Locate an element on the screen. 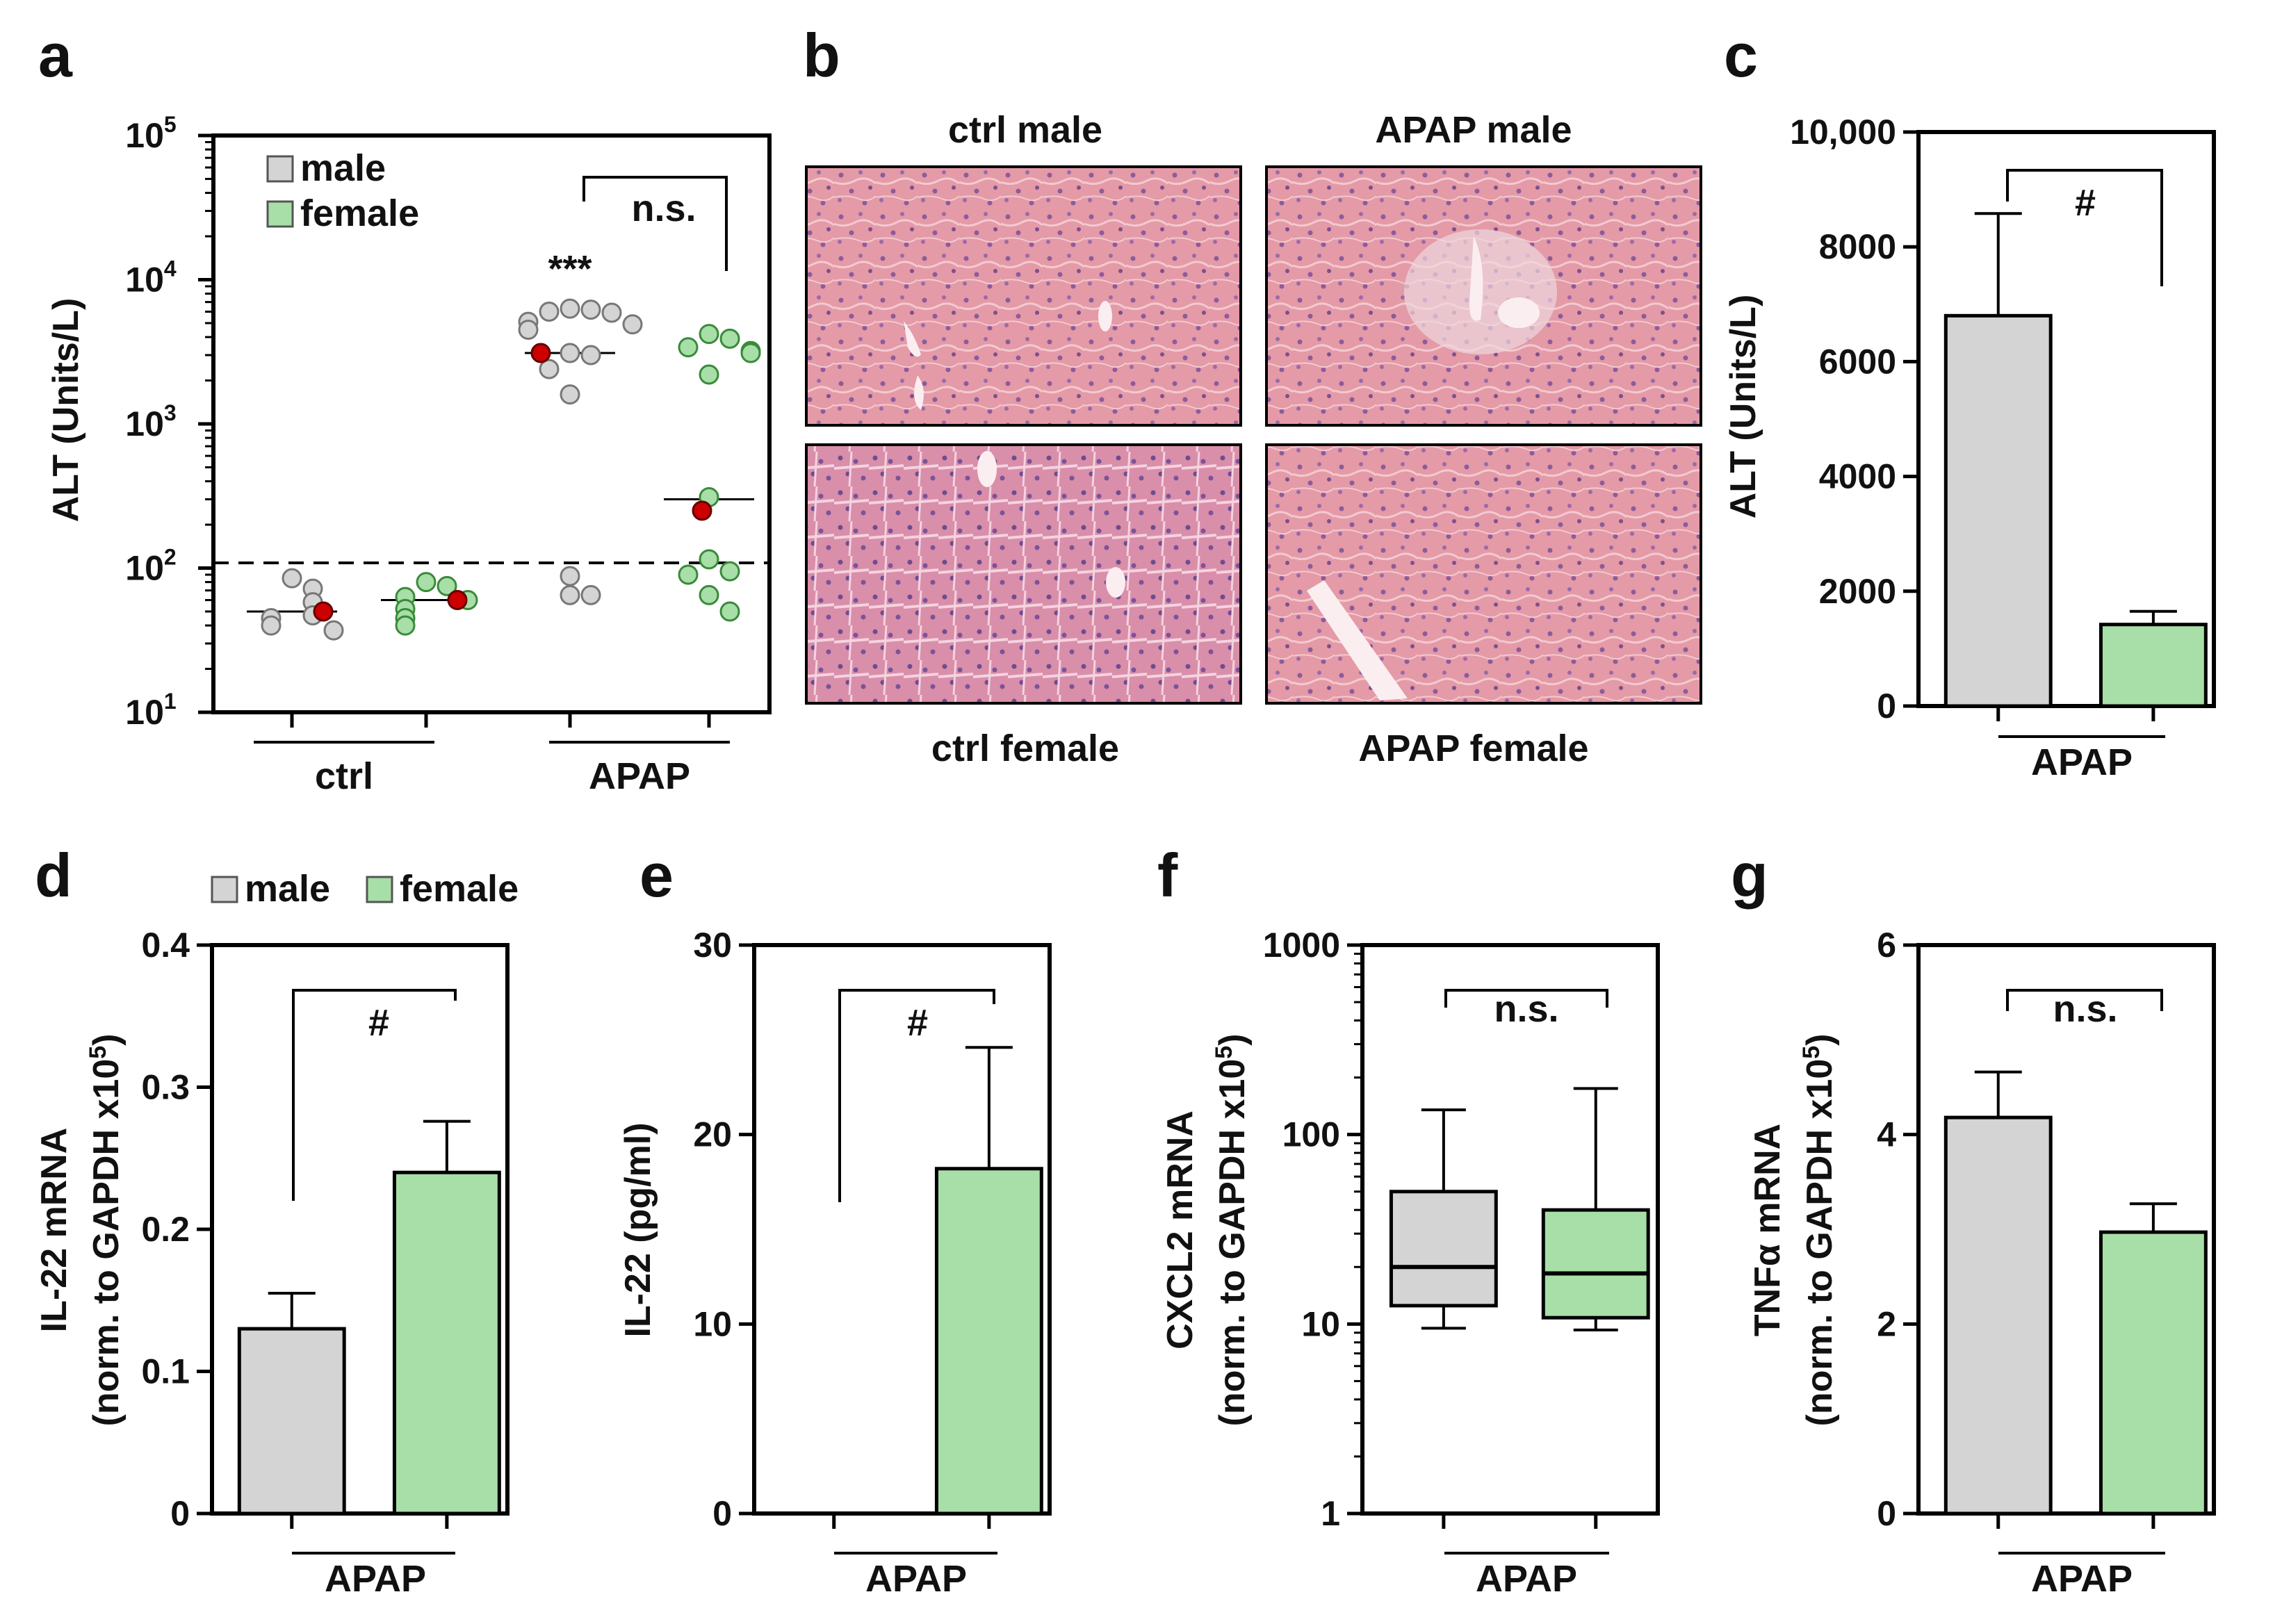 This screenshot has height=1624, width=2282. panel-c-marks: 0 2000 4000 6000 8000 10,000 is located at coordinates (1999, 419).